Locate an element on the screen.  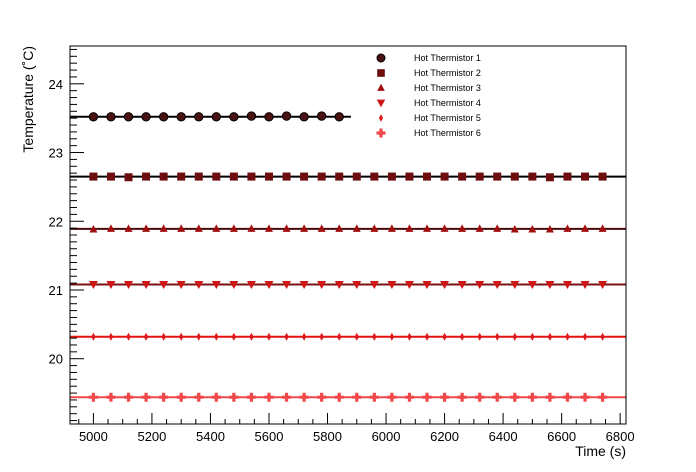
y-axis-label: Temperature (˚C) is located at coordinates (28, 99).